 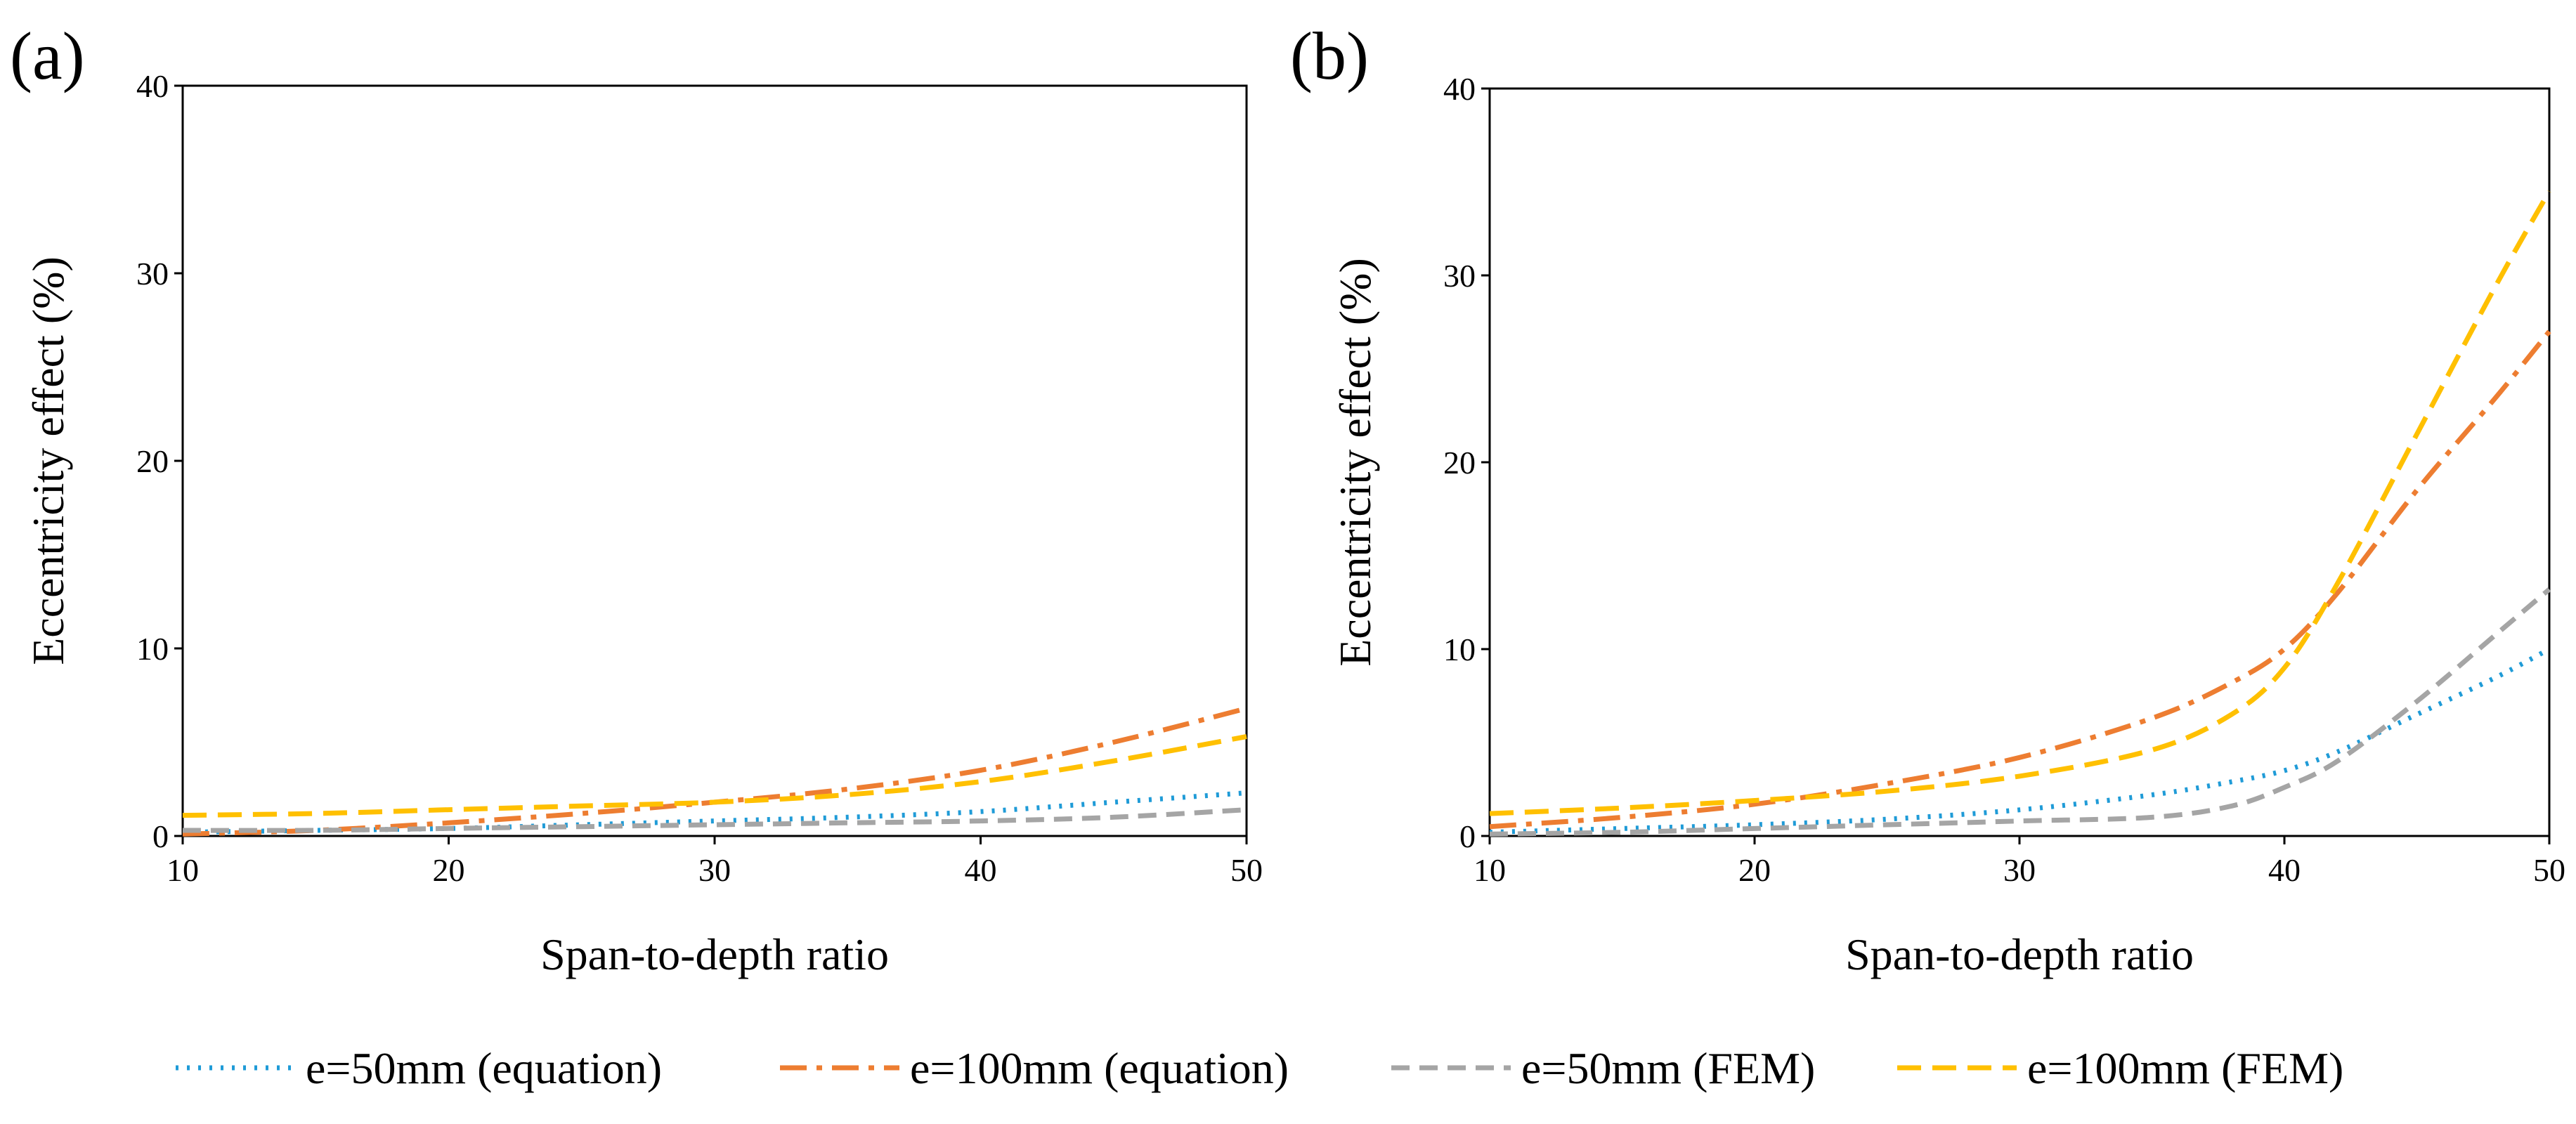 I want to click on legend-label-2: e=100mm (equation), so click(x=1099, y=1068).